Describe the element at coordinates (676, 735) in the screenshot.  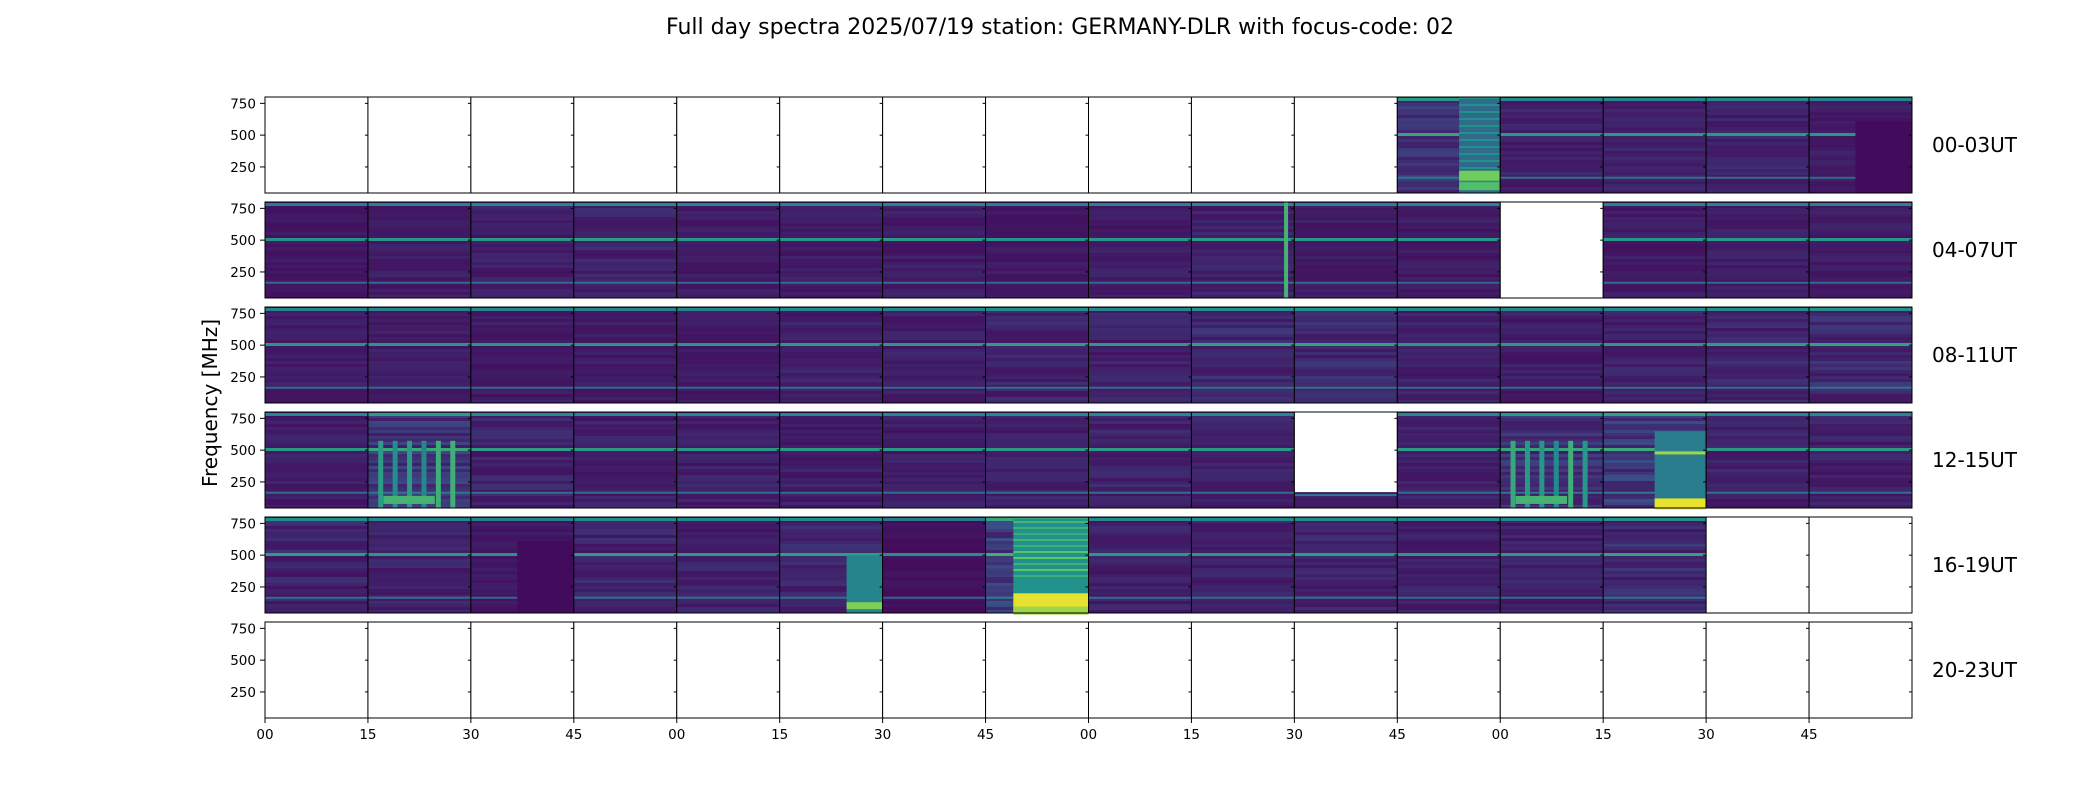
I see `x-tick-label: 00` at that location.